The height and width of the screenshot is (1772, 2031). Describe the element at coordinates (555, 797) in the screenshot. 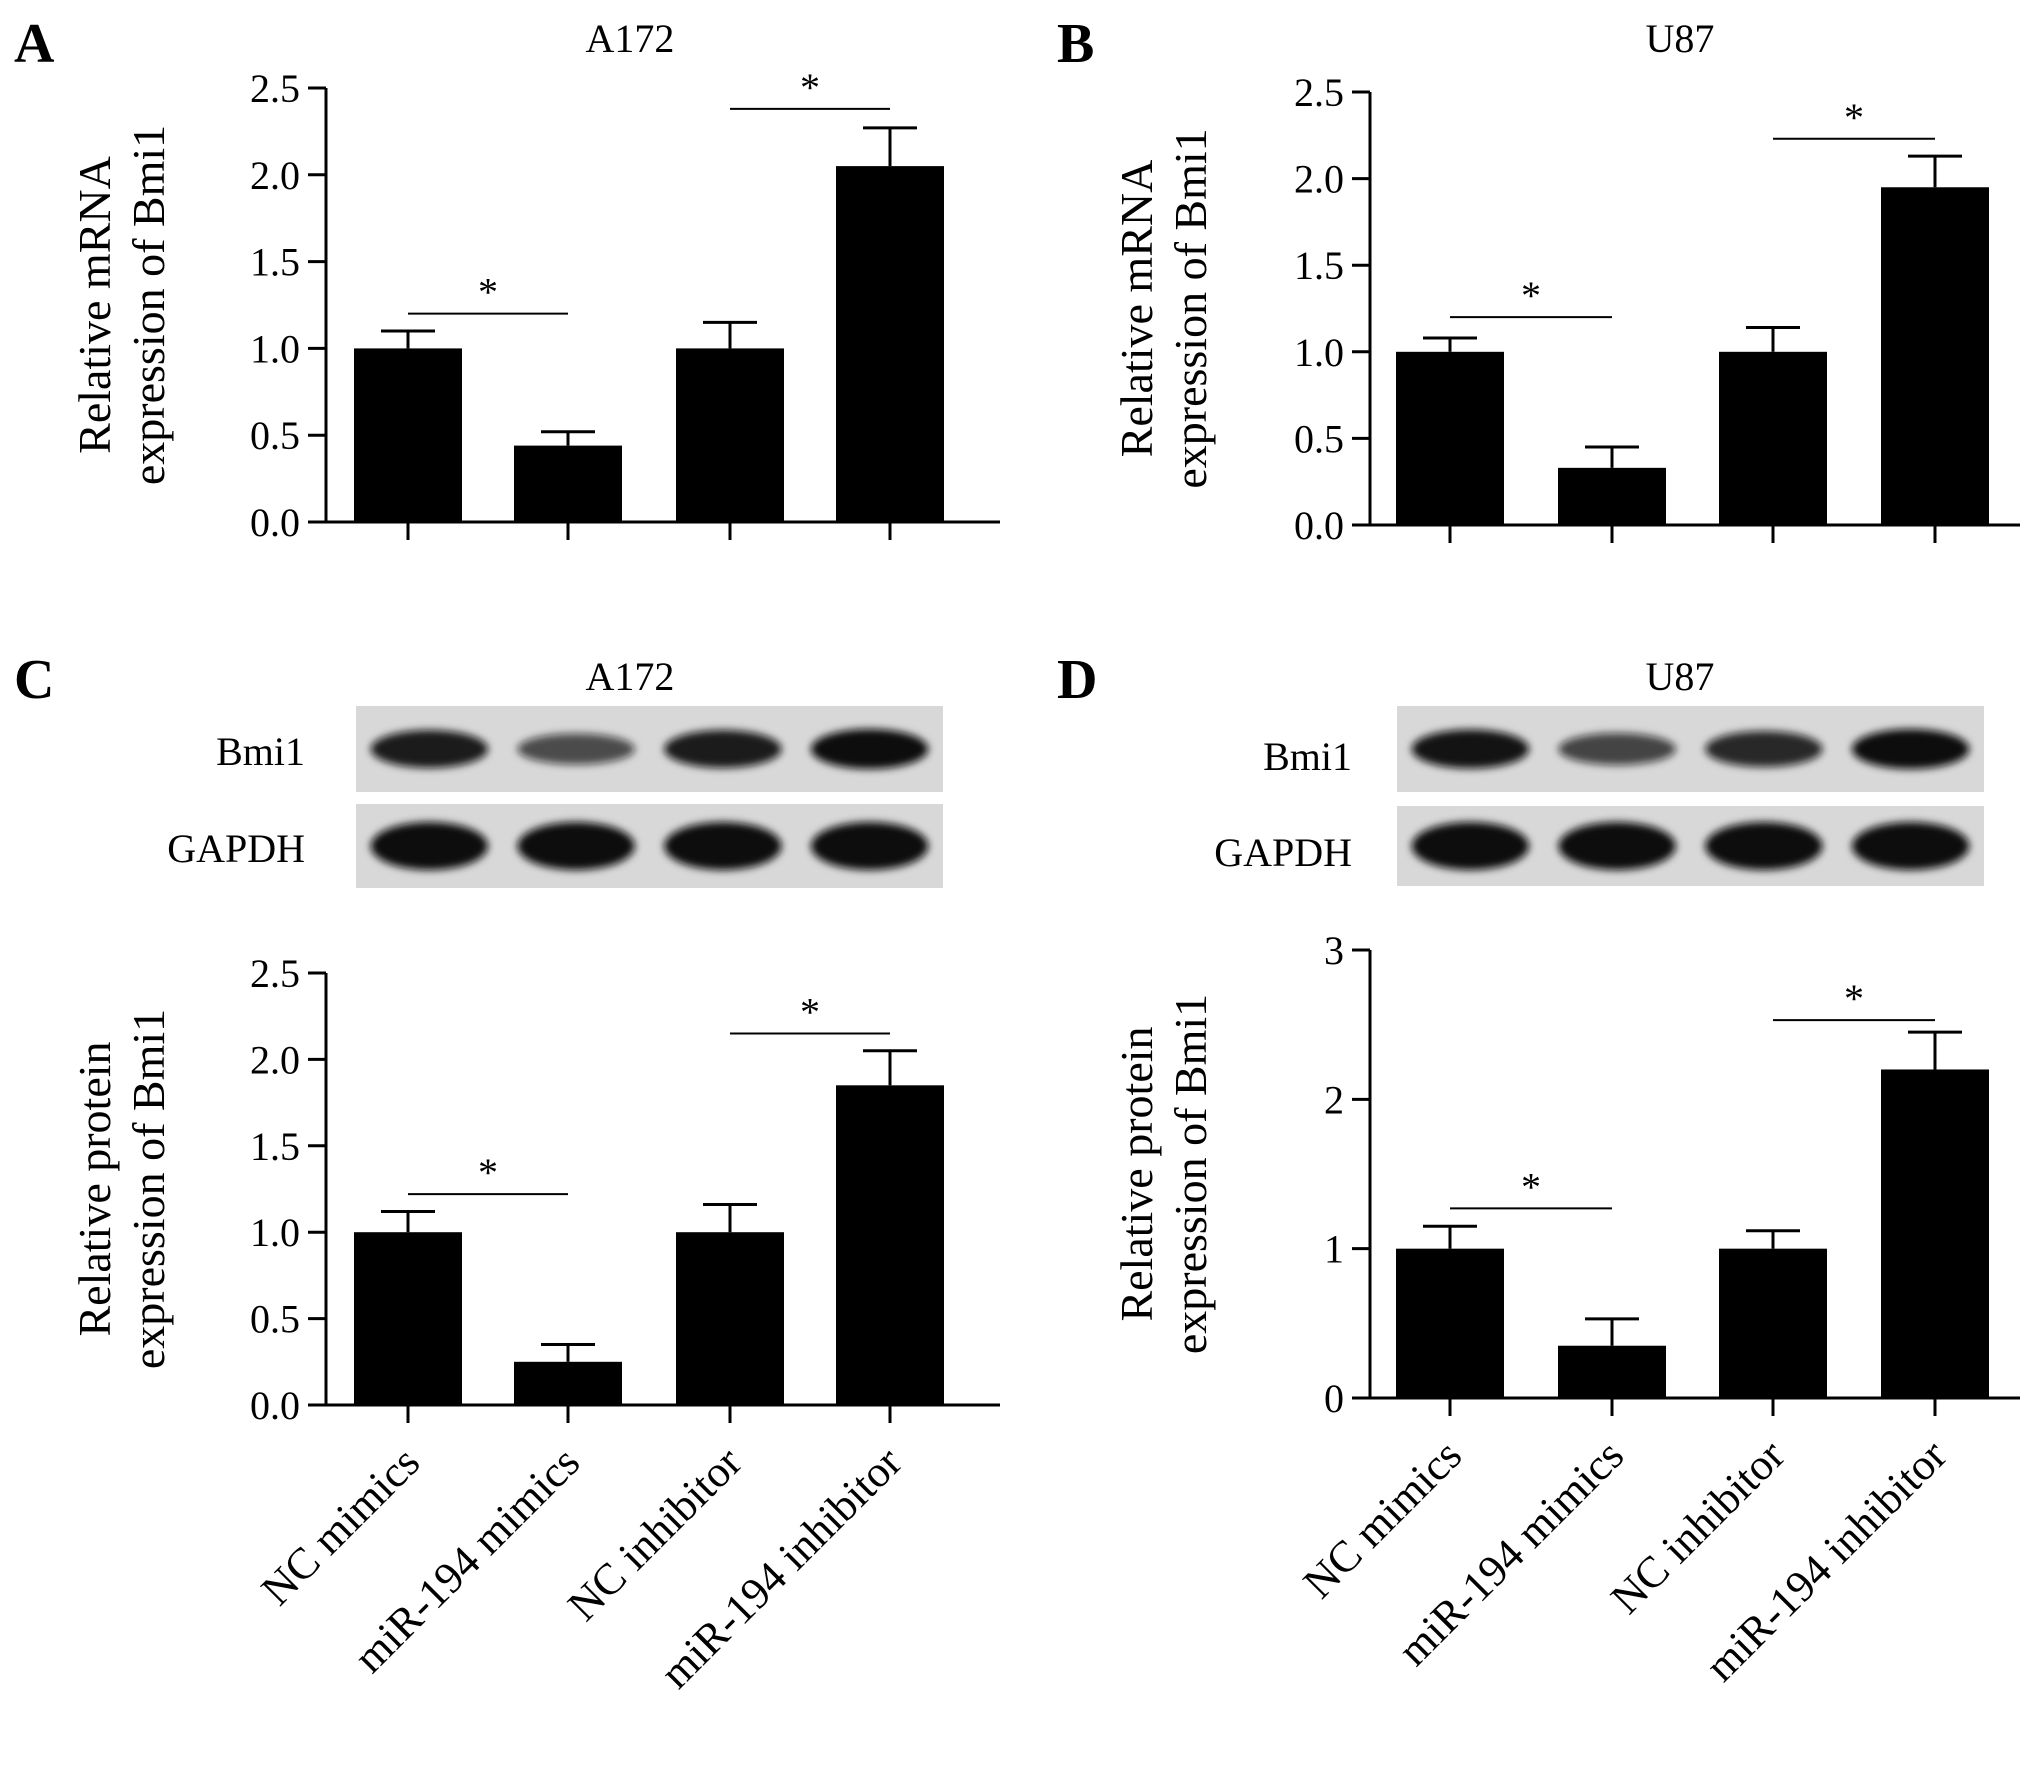

I see `panel-c-western-blot: Bmi1 GAPDH` at that location.